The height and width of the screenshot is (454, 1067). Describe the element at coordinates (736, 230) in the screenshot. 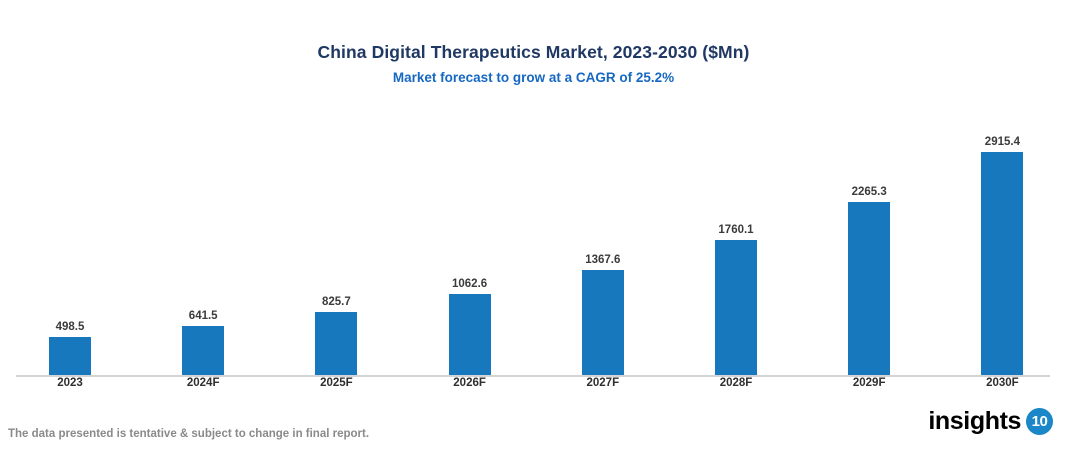

I see `bar-value-label: 1760.1` at that location.